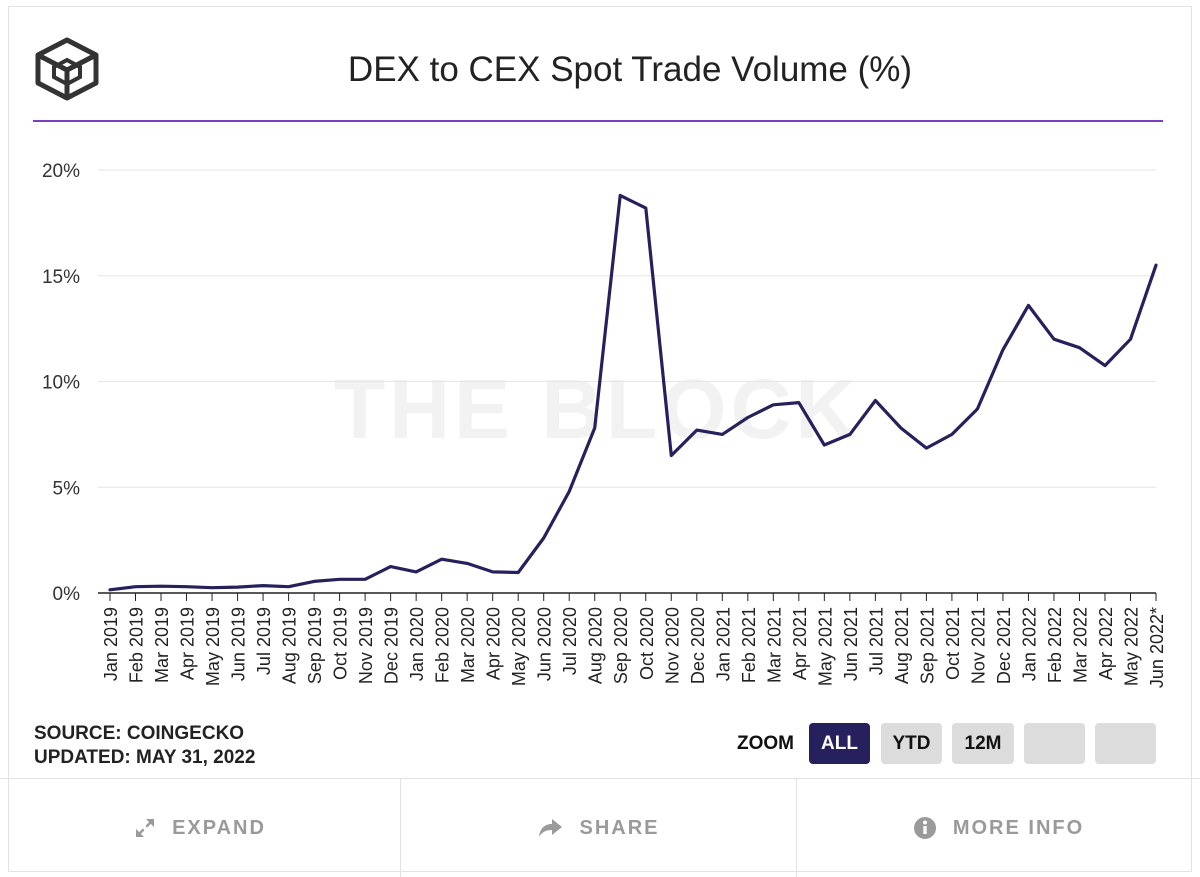  I want to click on x-tick-label: May 2019, so click(213, 646).